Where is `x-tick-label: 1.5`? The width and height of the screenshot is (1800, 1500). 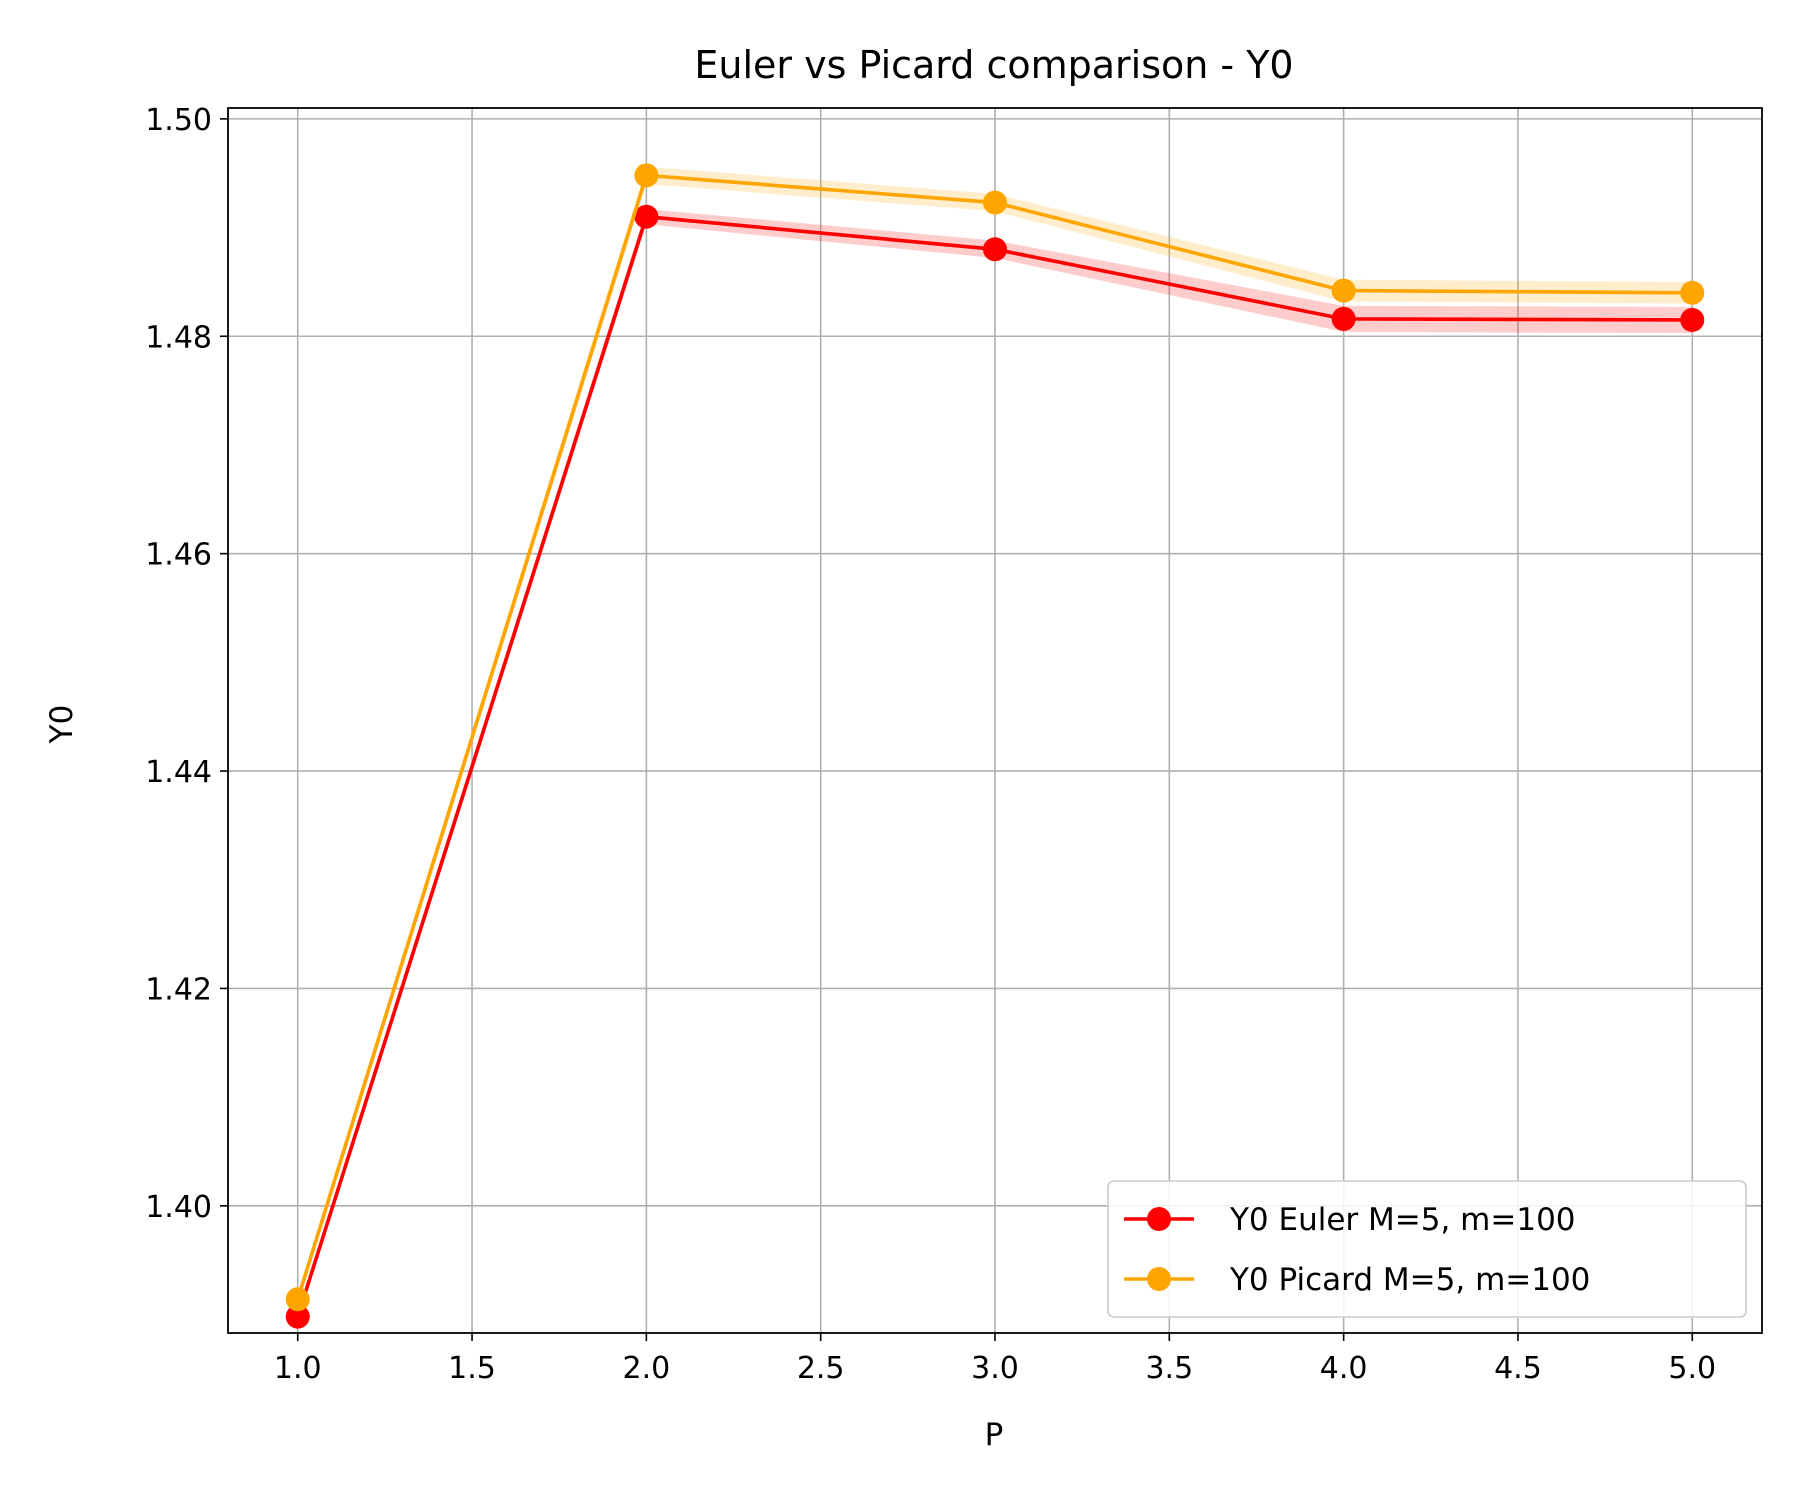
x-tick-label: 1.5 is located at coordinates (472, 1368).